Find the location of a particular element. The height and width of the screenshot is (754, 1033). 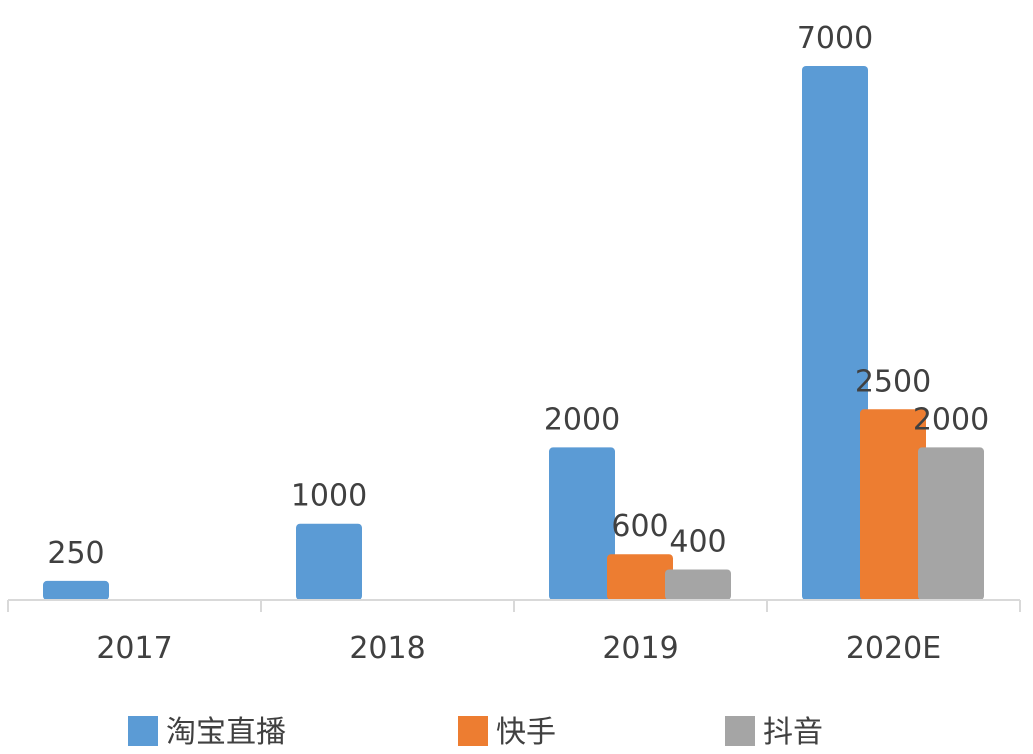

legend-label: 淘宝直播 is located at coordinates (226, 732).